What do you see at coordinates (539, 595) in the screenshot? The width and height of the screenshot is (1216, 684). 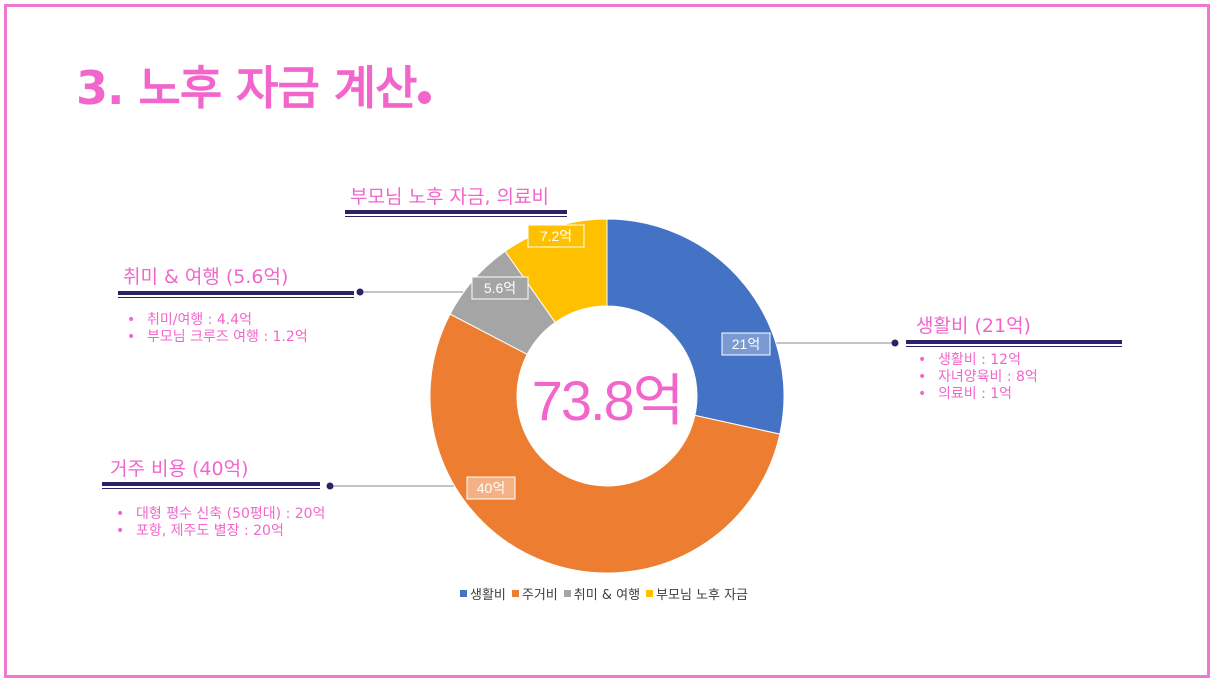 I see `legend-label: 주거비` at bounding box center [539, 595].